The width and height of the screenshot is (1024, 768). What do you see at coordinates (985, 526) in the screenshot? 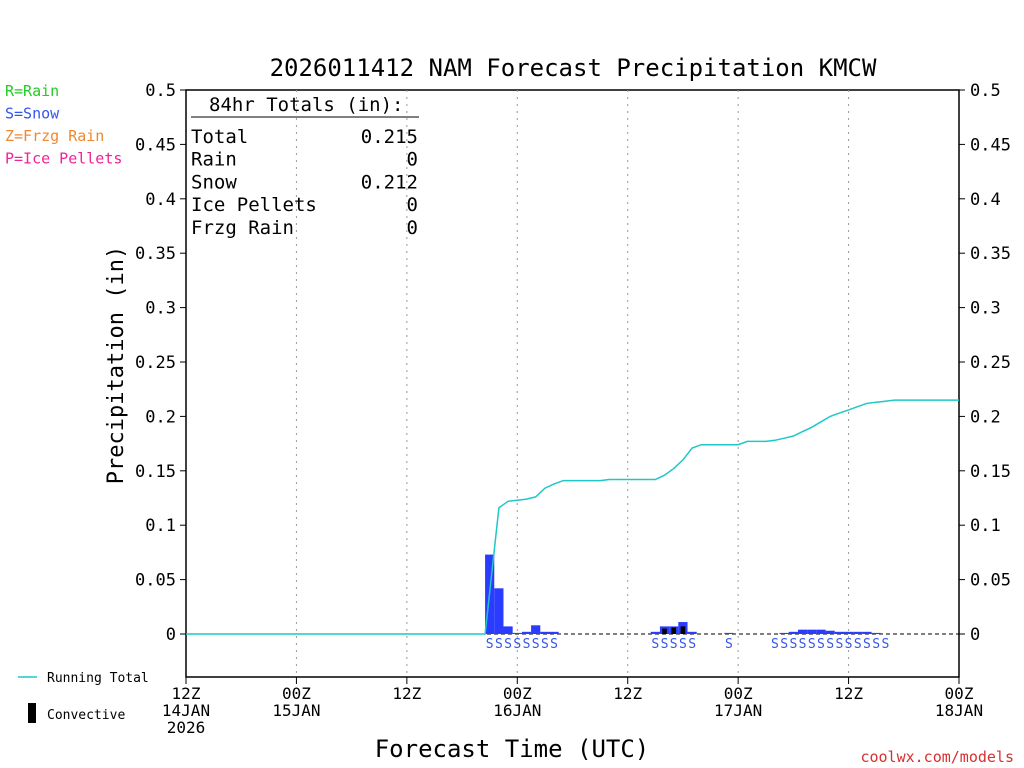
I see `y-tick-label-right: 0.1` at bounding box center [985, 526].